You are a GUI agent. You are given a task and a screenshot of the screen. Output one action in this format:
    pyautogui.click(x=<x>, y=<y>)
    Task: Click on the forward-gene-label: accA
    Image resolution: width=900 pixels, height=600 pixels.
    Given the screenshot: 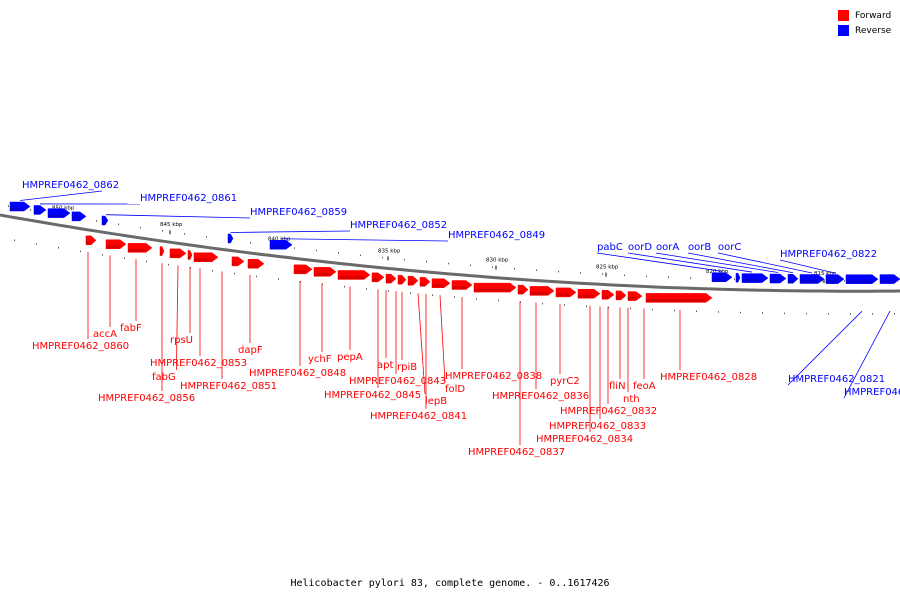 What is the action you would take?
    pyautogui.click(x=105, y=334)
    